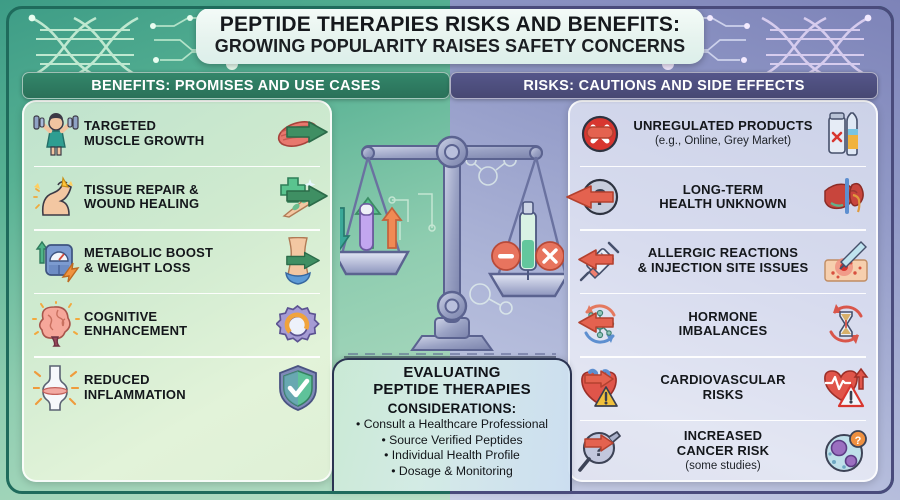  What do you see at coordinates (452, 408) in the screenshot?
I see `considerations-label: CONSIDERATIONS:` at bounding box center [452, 408].